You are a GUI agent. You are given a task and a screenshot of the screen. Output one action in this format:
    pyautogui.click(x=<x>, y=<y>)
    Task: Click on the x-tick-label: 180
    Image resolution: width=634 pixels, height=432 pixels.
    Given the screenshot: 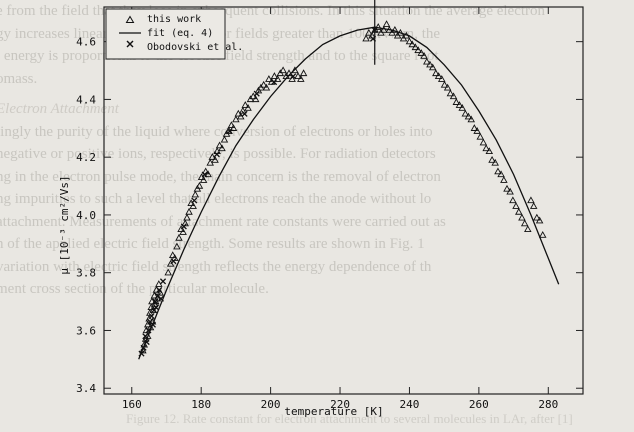 What is the action you would take?
    pyautogui.click(x=201, y=404)
    